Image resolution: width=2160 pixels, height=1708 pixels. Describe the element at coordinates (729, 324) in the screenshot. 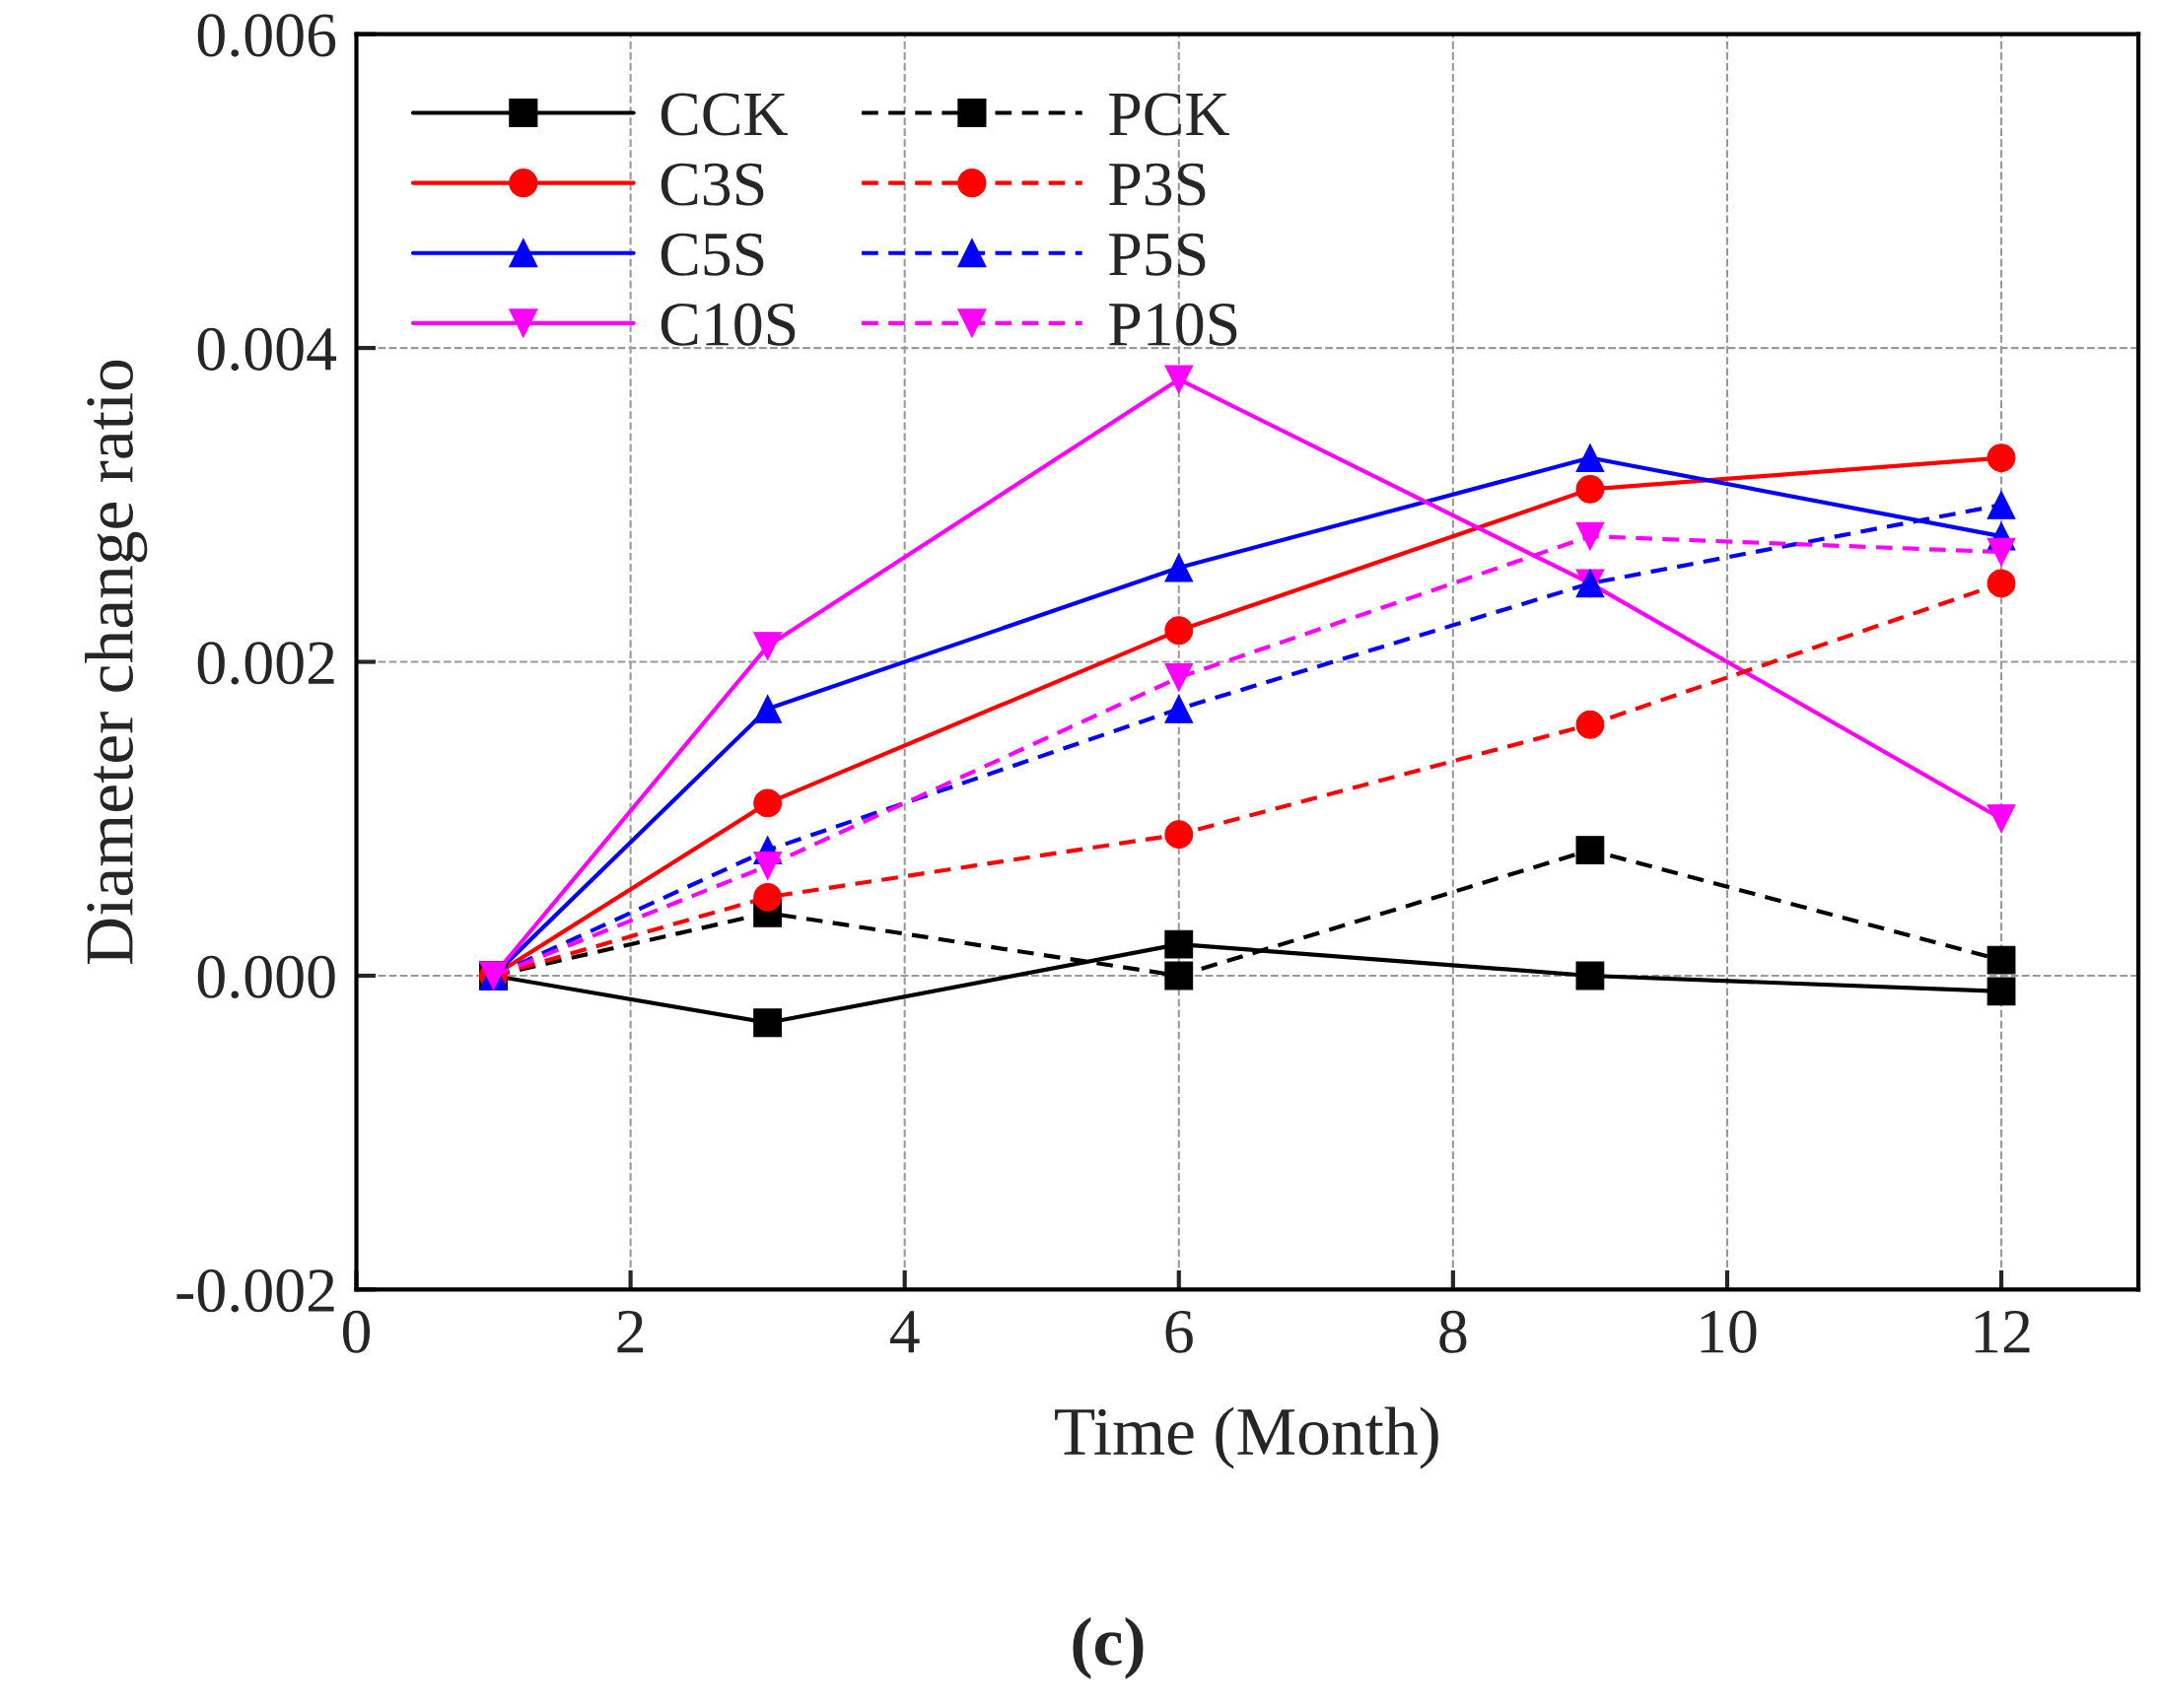

I see `legend-label: C10S` at that location.